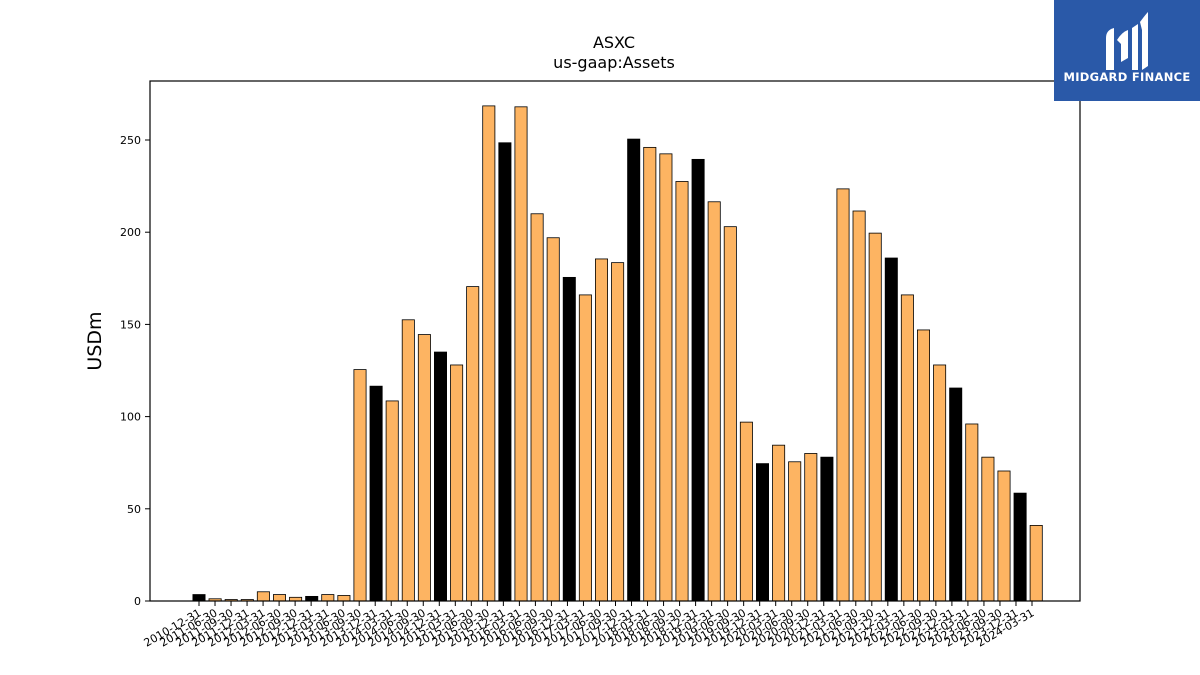 This screenshot has width=1200, height=675. Describe the element at coordinates (137, 601) in the screenshot. I see `y-tick-label: 0` at that location.